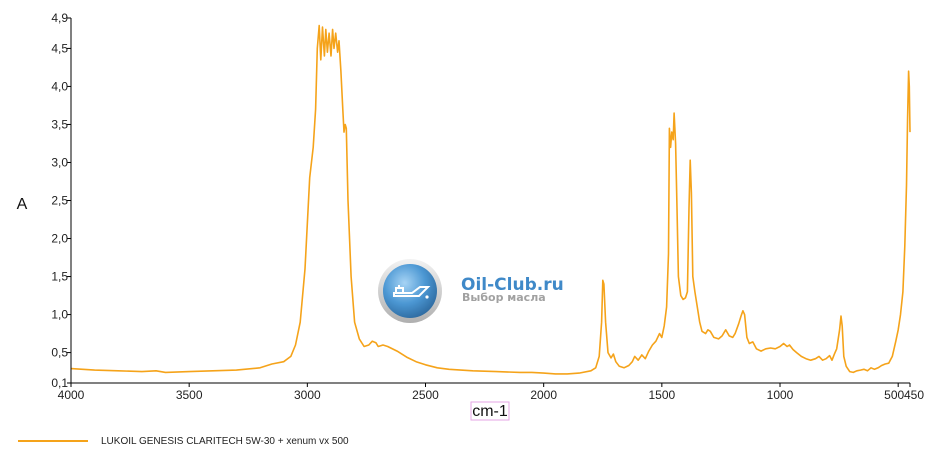  I want to click on y-tick-label: 1,5, so click(59, 277).